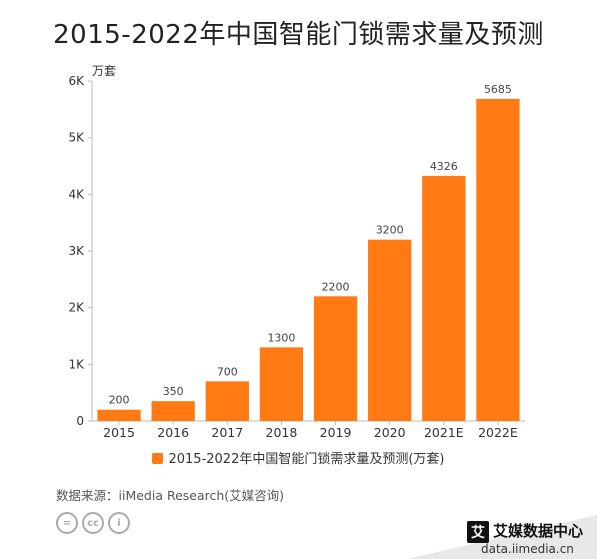 The height and width of the screenshot is (559, 597). What do you see at coordinates (76, 194) in the screenshot?
I see `y-tick-label: 4K` at bounding box center [76, 194].